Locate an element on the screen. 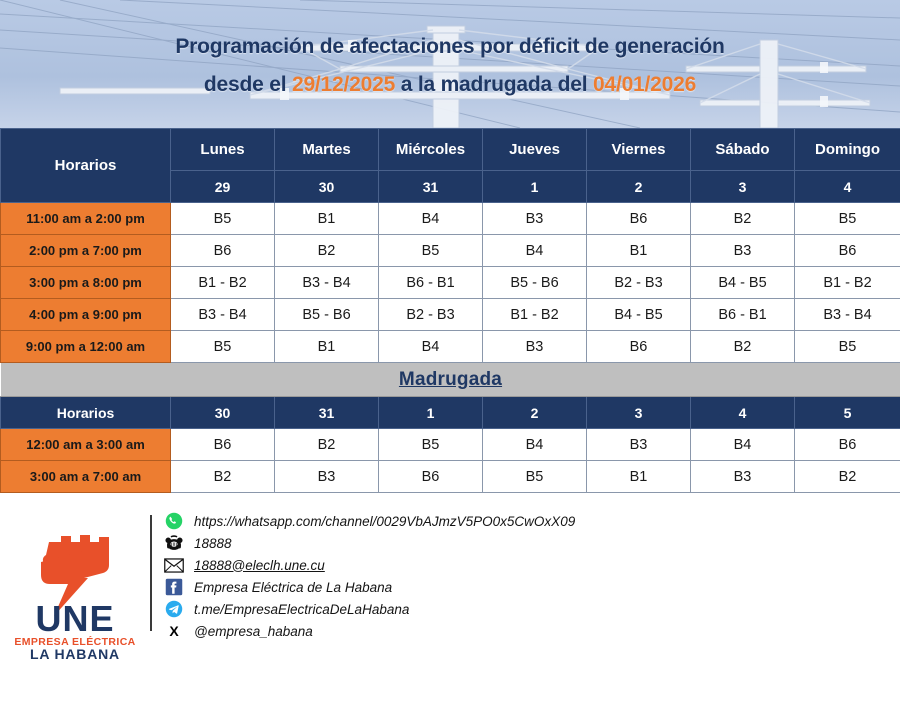 The width and height of the screenshot is (900, 720). header-daynum-0: 29 is located at coordinates (222, 186).